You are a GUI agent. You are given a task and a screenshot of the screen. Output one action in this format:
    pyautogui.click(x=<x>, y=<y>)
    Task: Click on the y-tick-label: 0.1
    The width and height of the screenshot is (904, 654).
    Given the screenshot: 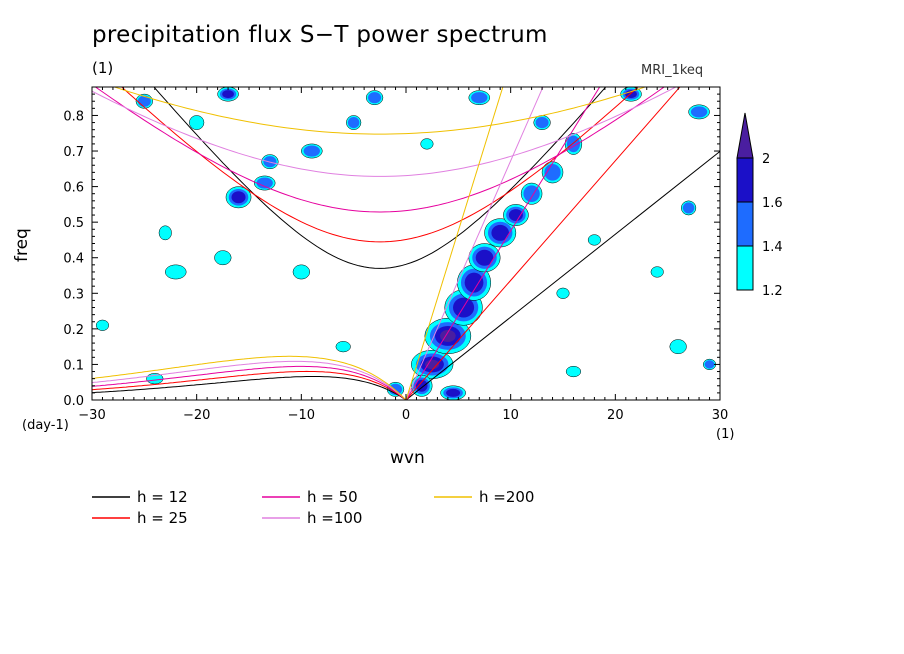 What is the action you would take?
    pyautogui.click(x=73, y=365)
    